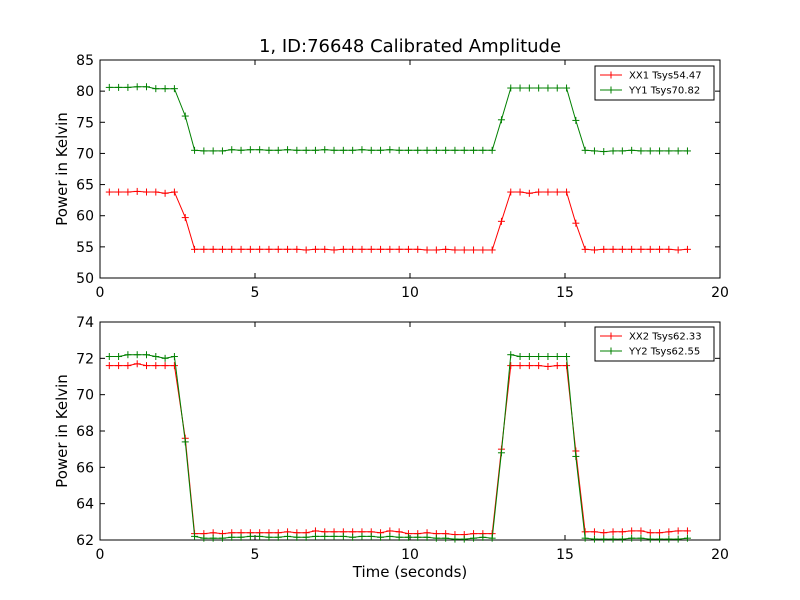 The image size is (800, 600). What do you see at coordinates (85, 248) in the screenshot?
I see `y-tick-label: 55` at bounding box center [85, 248].